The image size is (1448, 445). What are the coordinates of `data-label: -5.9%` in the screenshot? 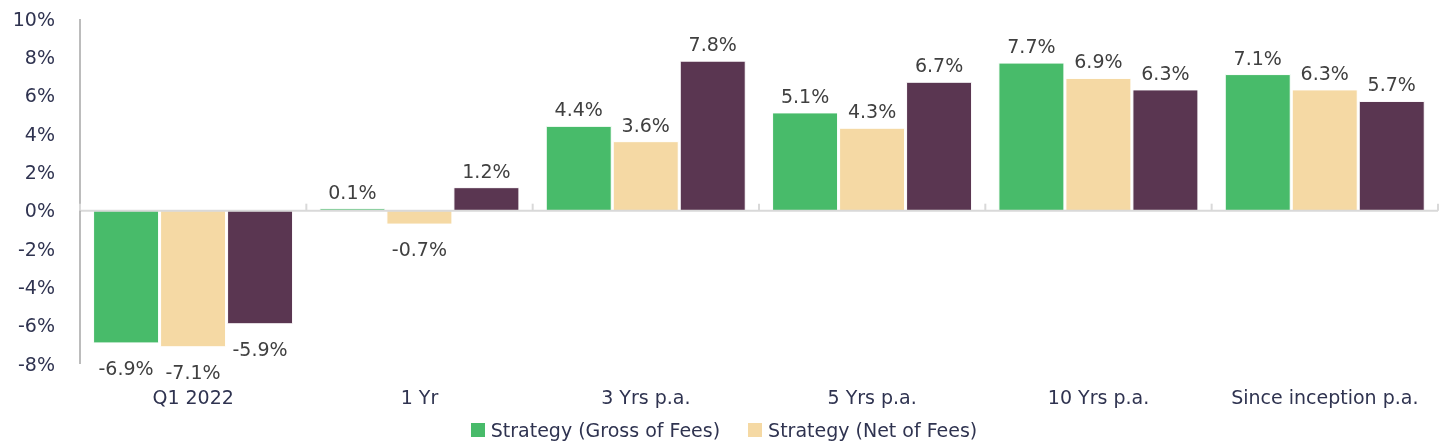 It's located at (260, 348).